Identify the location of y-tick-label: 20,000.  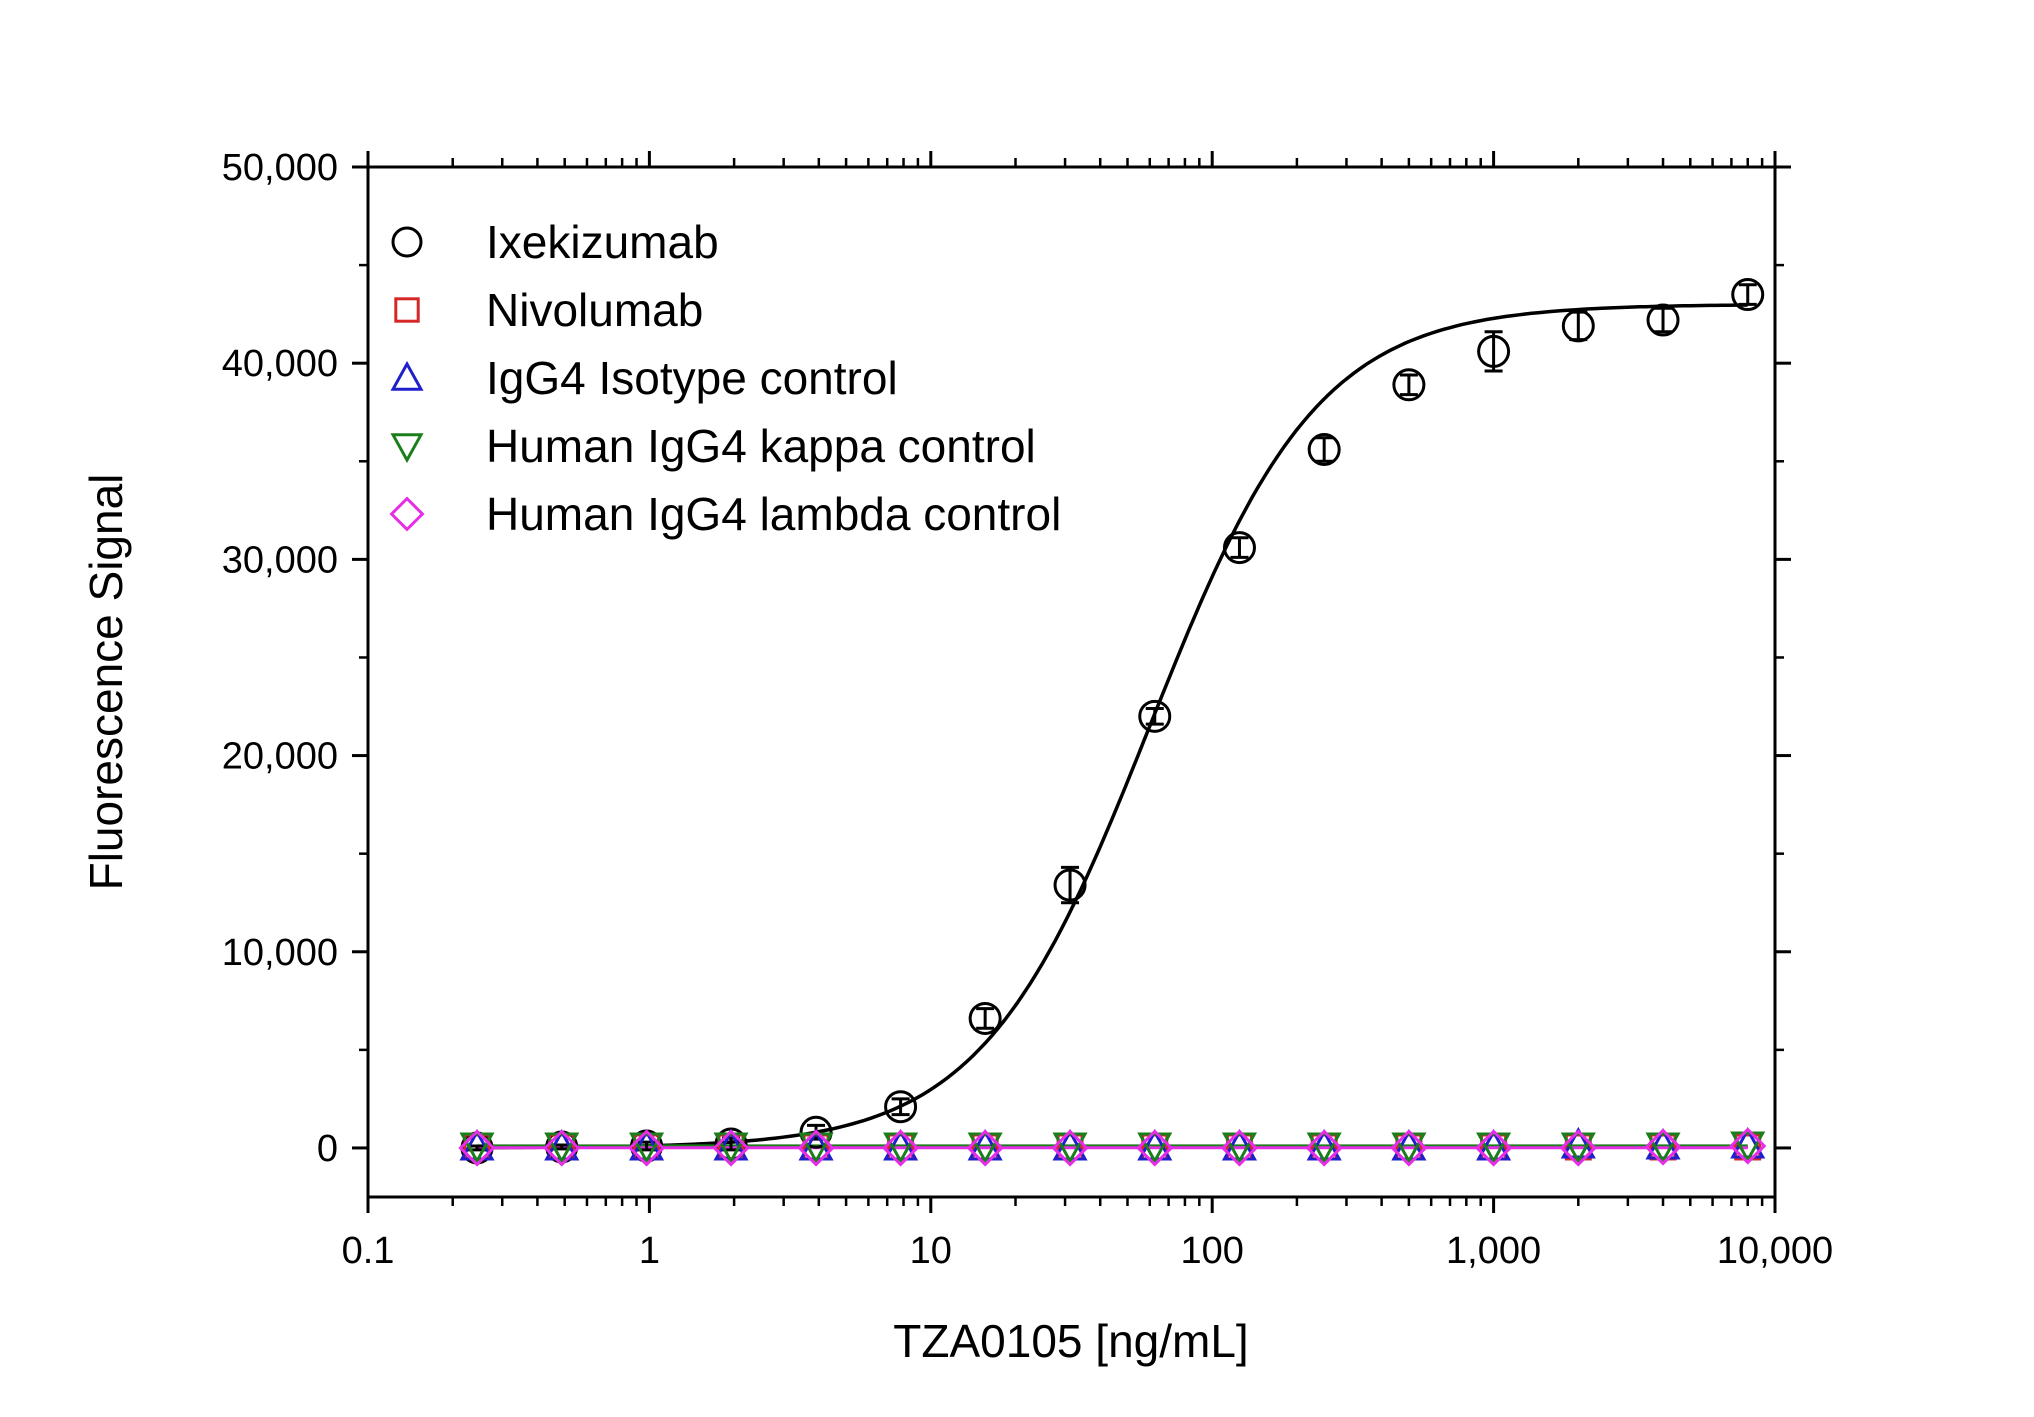
(280, 757).